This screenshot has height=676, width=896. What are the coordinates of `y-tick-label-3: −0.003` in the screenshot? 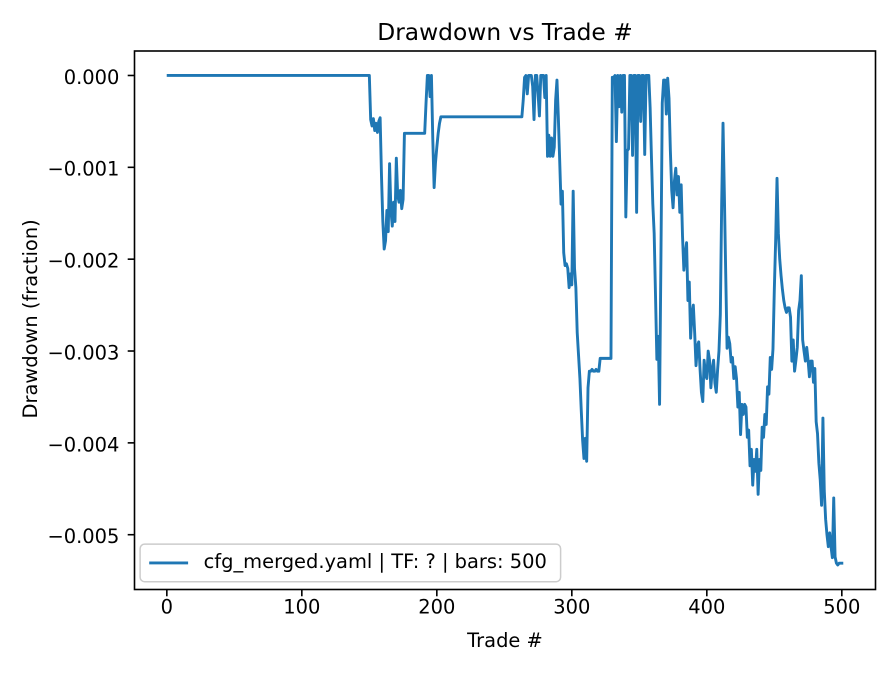 It's located at (83, 352).